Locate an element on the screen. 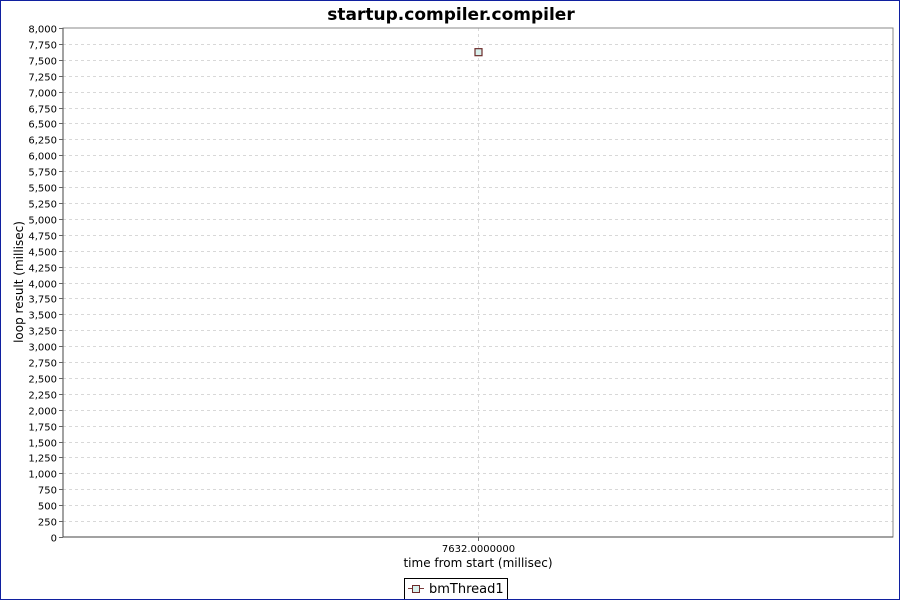 The width and height of the screenshot is (900, 600). y-tick-label: 4,500 is located at coordinates (42, 253).